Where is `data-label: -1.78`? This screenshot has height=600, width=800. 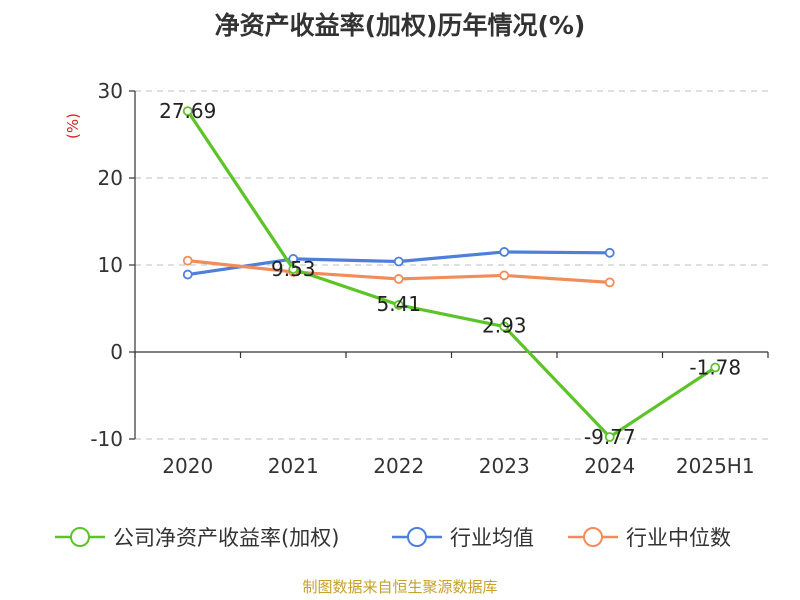 data-label: -1.78 is located at coordinates (715, 367).